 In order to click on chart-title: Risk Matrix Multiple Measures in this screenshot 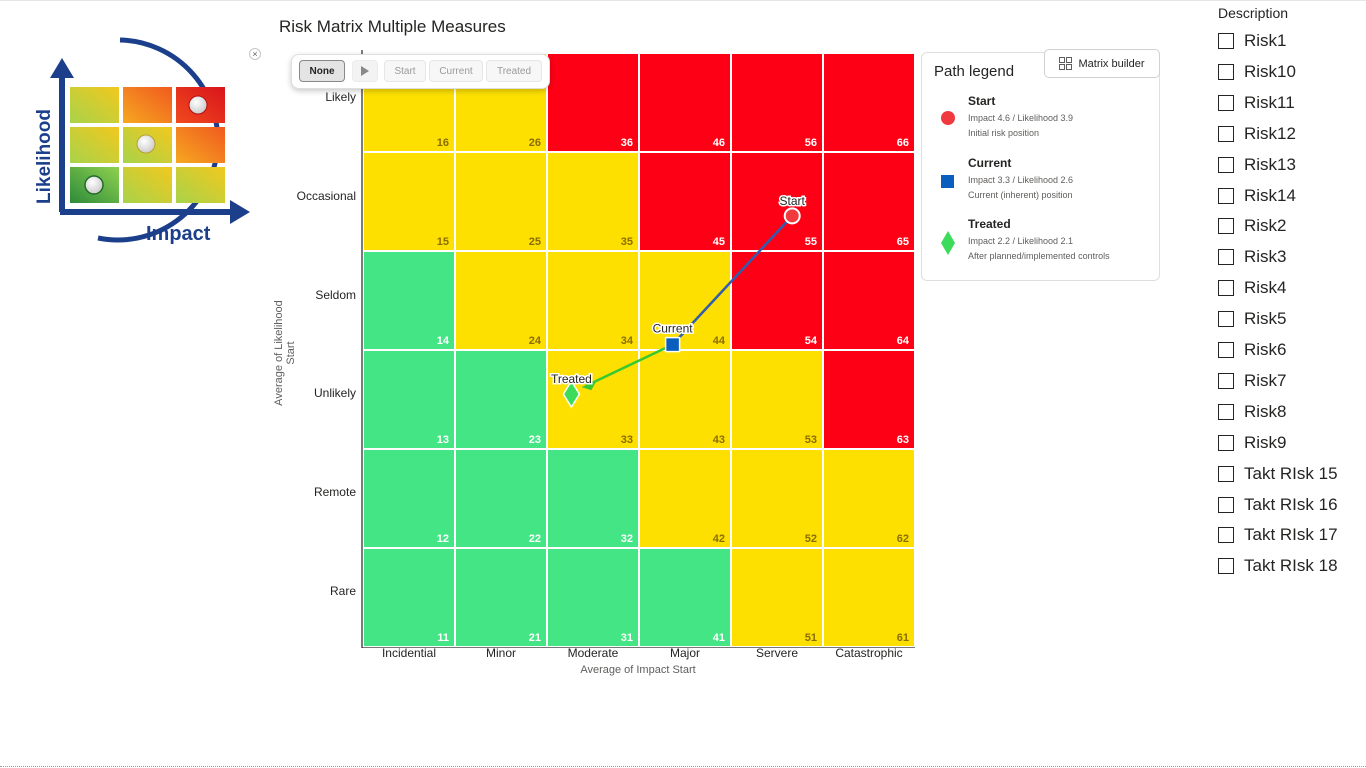, I will do `click(392, 26)`.